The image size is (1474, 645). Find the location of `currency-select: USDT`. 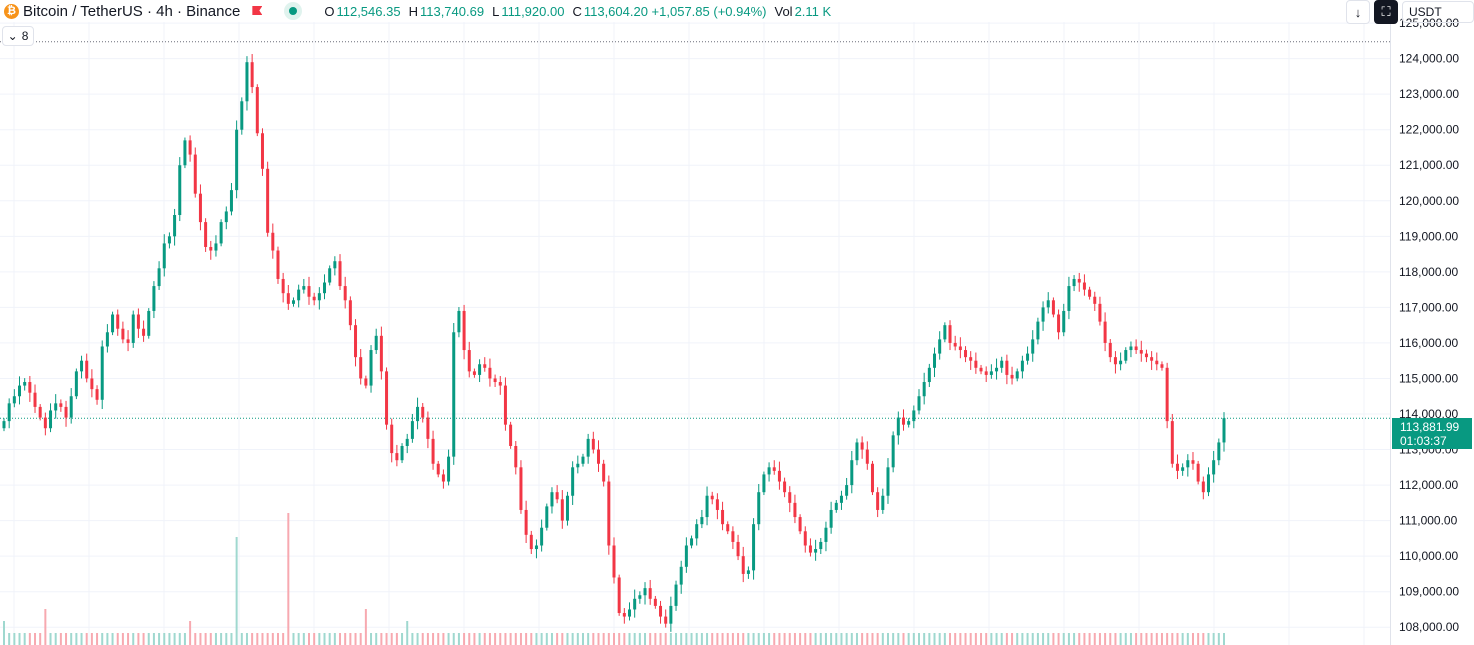

currency-select: USDT is located at coordinates (1438, 12).